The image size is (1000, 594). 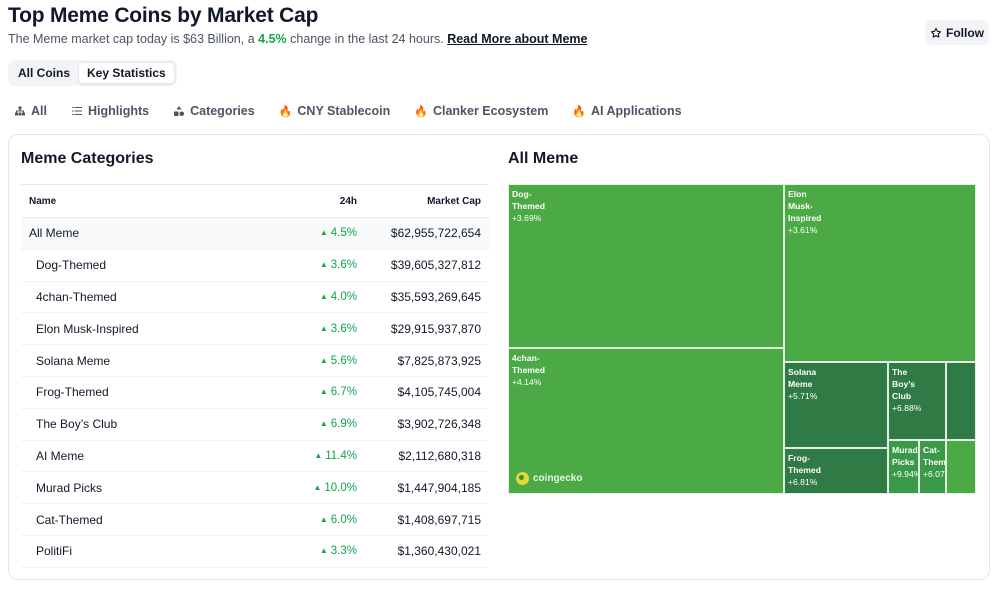 What do you see at coordinates (150, 360) in the screenshot?
I see `category-name: Solana Meme` at bounding box center [150, 360].